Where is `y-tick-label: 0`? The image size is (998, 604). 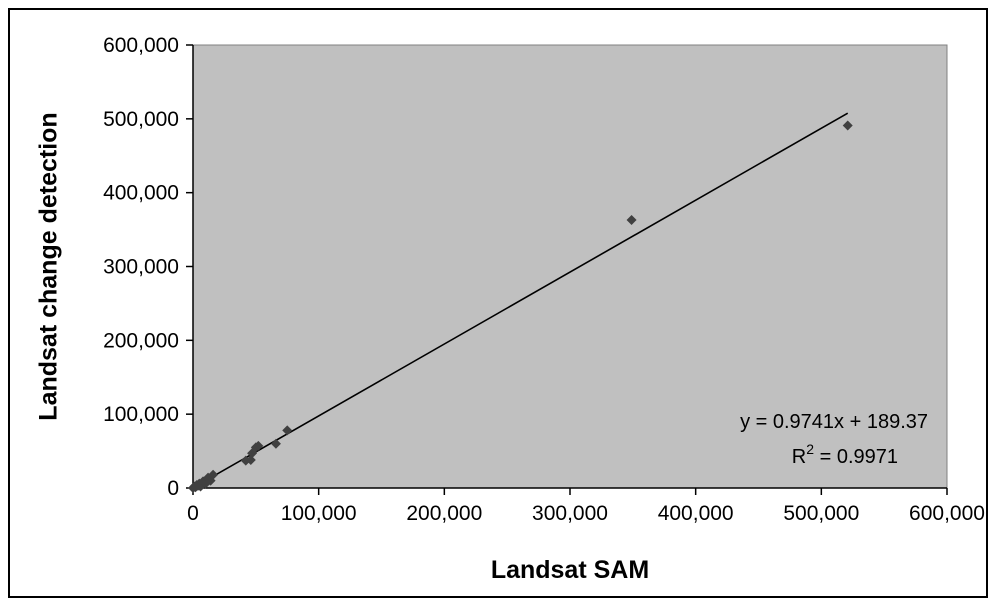
y-tick-label: 0 is located at coordinates (173, 488).